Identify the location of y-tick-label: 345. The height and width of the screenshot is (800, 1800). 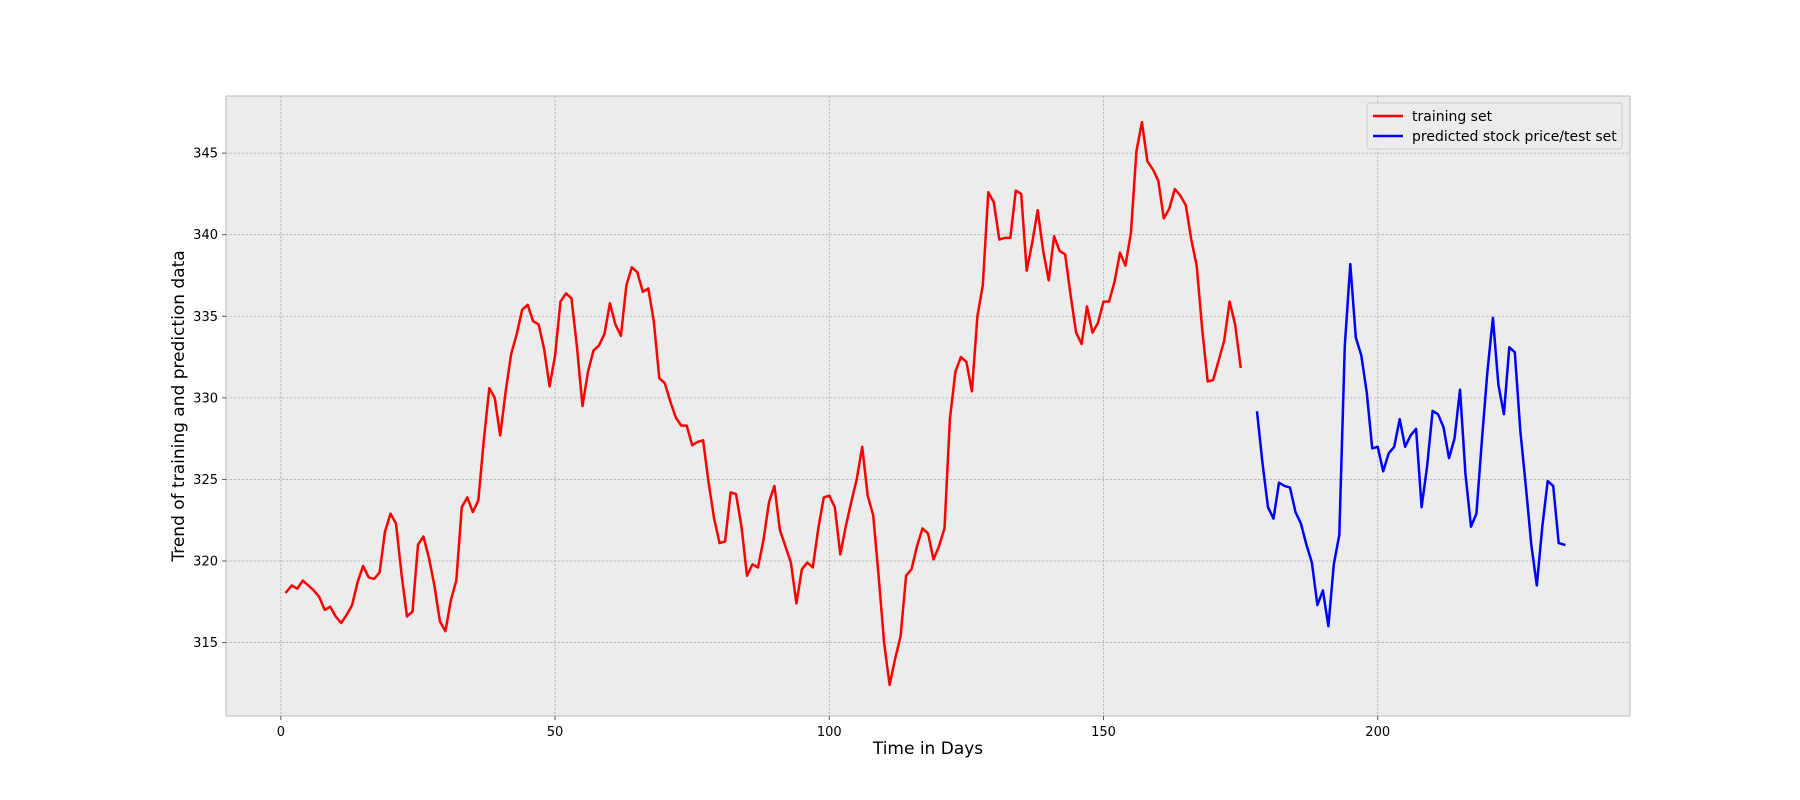
(205, 154).